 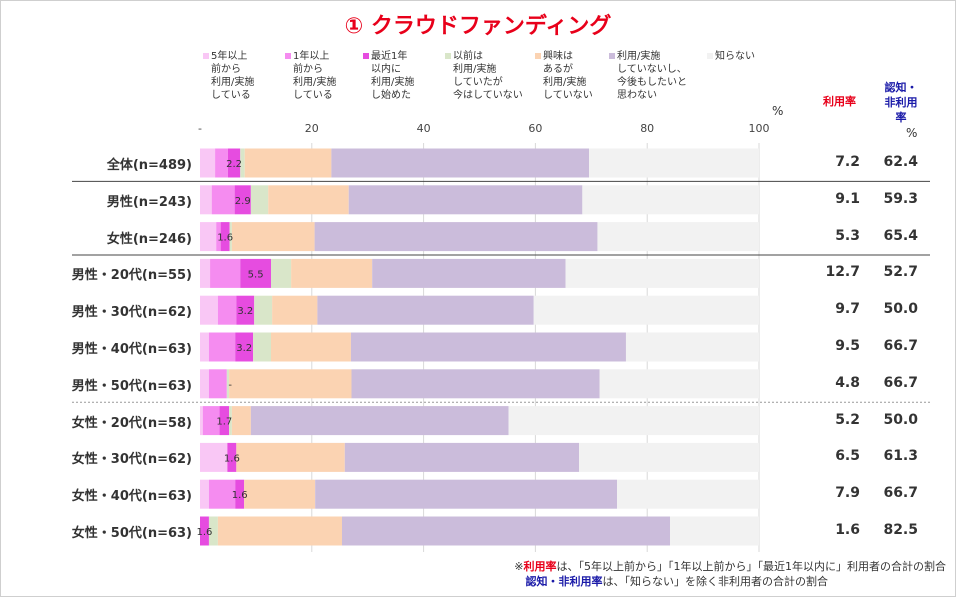 What do you see at coordinates (263, 310) in the screenshot?
I see `bar-seg-row4-s3` at bounding box center [263, 310].